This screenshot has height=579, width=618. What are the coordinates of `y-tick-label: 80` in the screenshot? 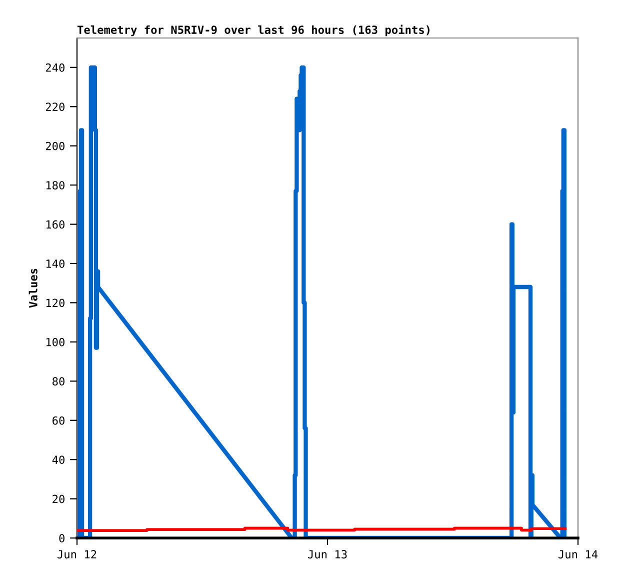 It's located at (58, 381).